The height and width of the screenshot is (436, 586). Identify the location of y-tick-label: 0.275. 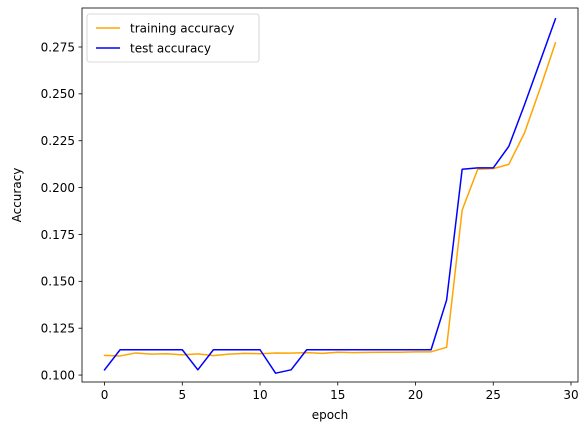
(58, 47).